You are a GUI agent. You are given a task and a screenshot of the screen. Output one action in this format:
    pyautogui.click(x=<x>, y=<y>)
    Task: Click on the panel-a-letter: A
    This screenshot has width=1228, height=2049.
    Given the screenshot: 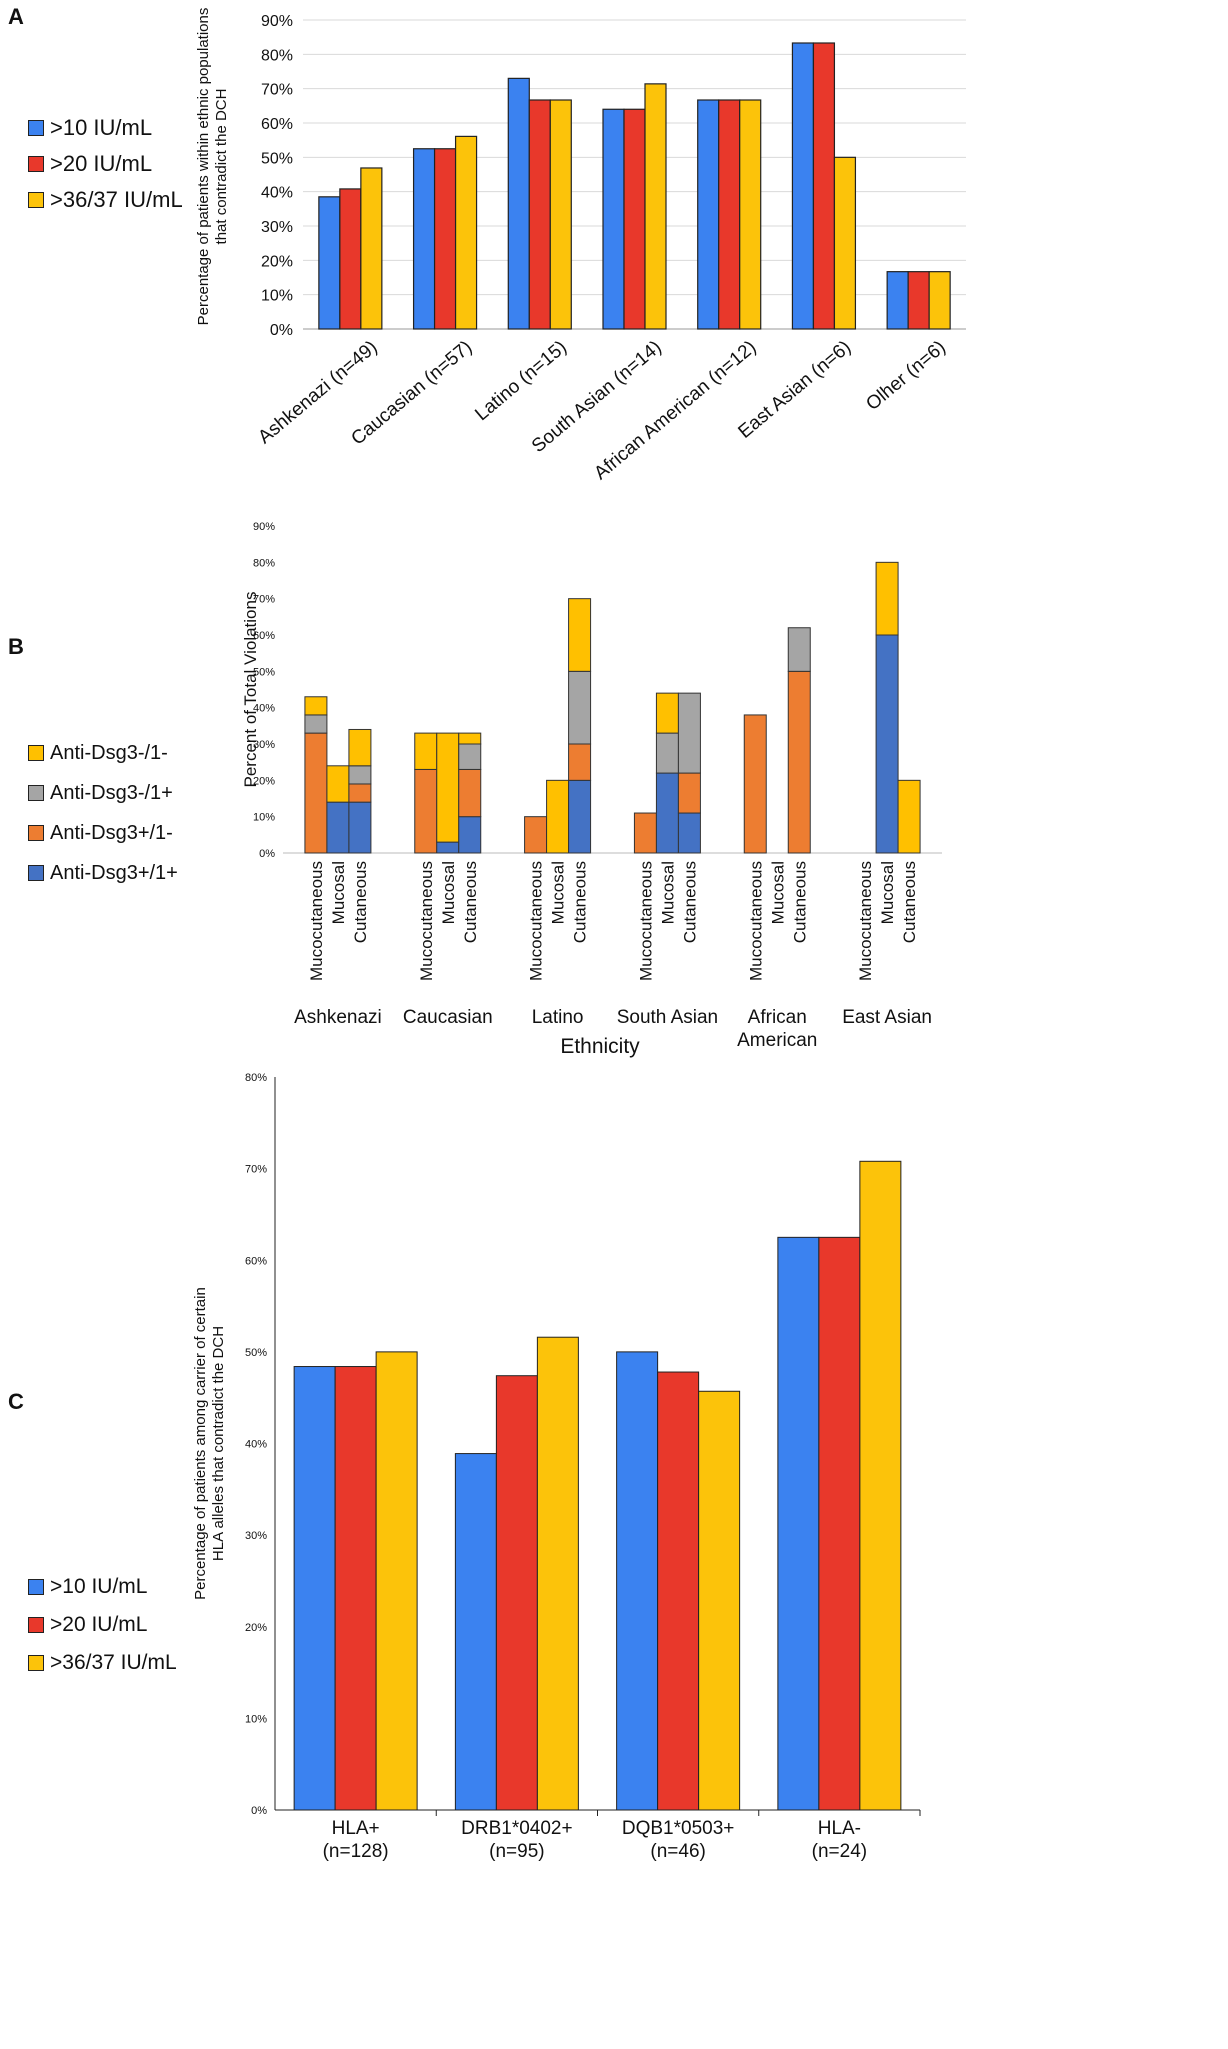 What is the action you would take?
    pyautogui.click(x=16, y=16)
    